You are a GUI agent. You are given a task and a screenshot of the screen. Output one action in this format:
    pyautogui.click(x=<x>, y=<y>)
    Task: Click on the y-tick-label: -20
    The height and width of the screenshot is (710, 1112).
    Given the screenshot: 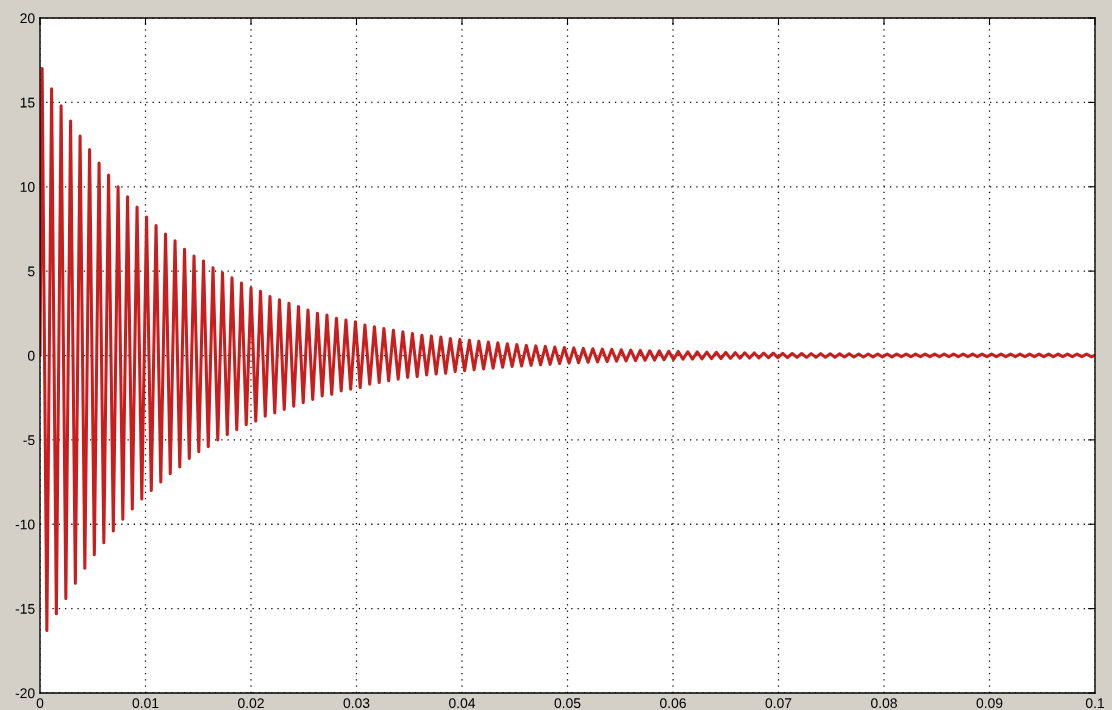 What is the action you would take?
    pyautogui.click(x=25, y=693)
    